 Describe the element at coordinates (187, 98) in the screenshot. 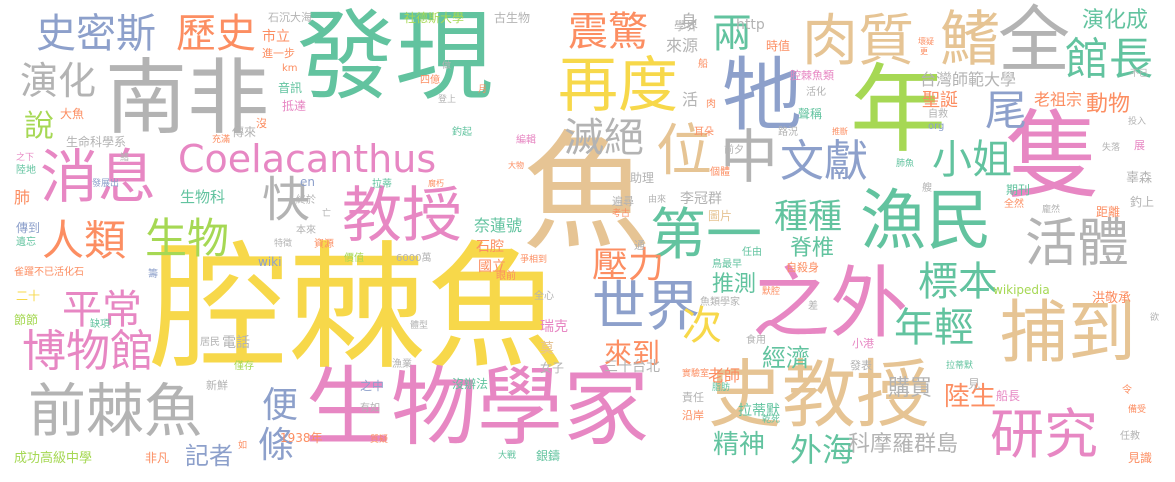

I see `word-南非: 南非` at that location.